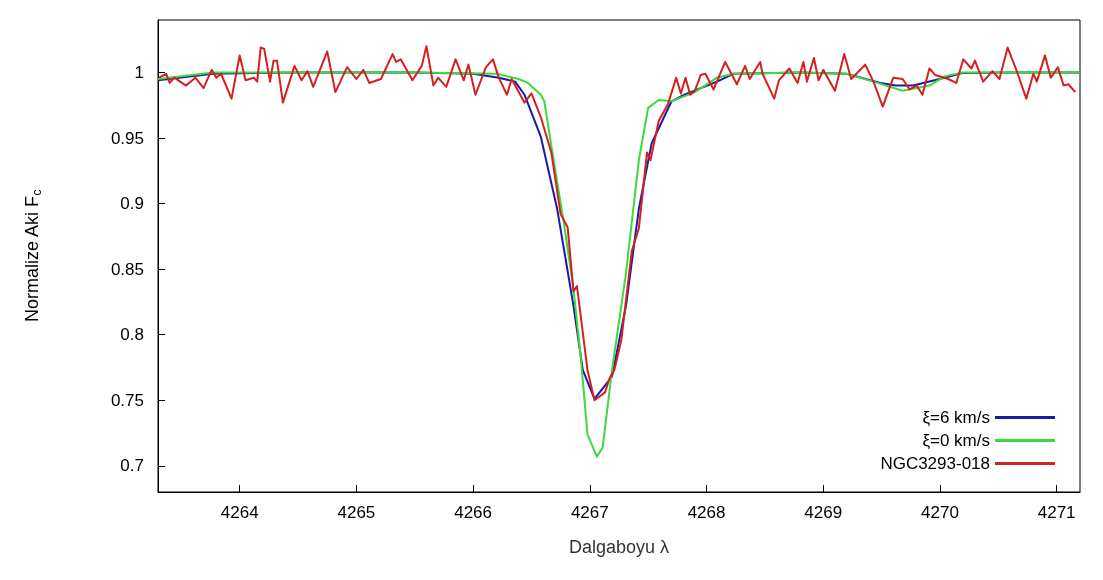 The image size is (1103, 580). Describe the element at coordinates (239, 512) in the screenshot. I see `x-tick-label: 4264` at that location.